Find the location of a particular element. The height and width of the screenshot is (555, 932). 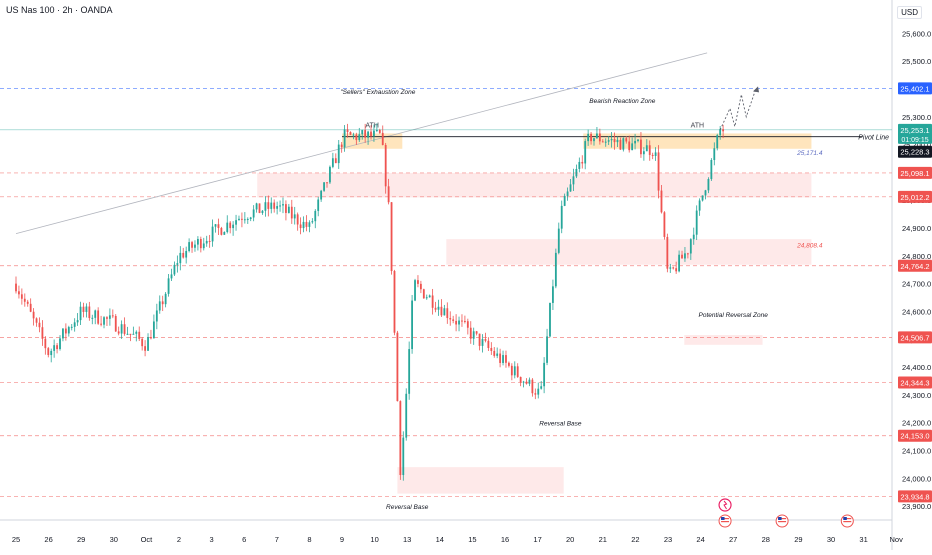

current-price-badge is located at coordinates (915, 133).